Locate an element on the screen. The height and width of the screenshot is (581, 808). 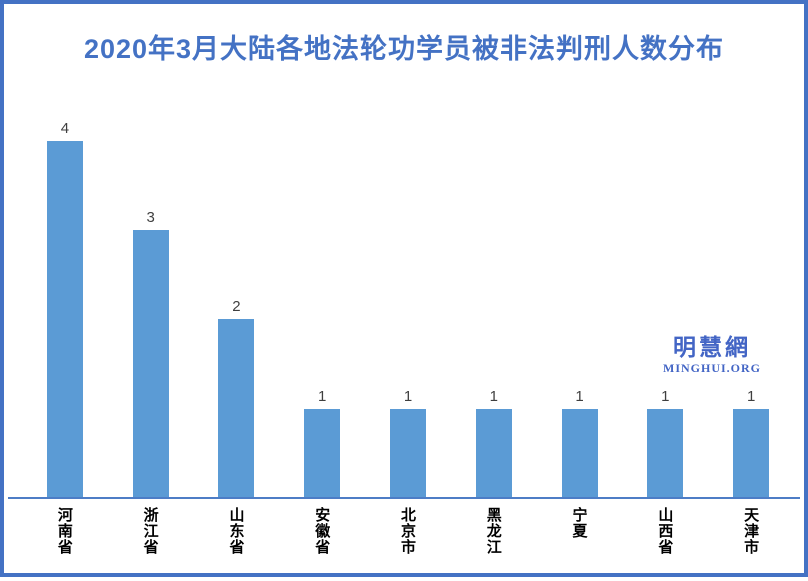
minghui-watermark: 明慧網 MINGHUI.ORG is located at coordinates (712, 355).